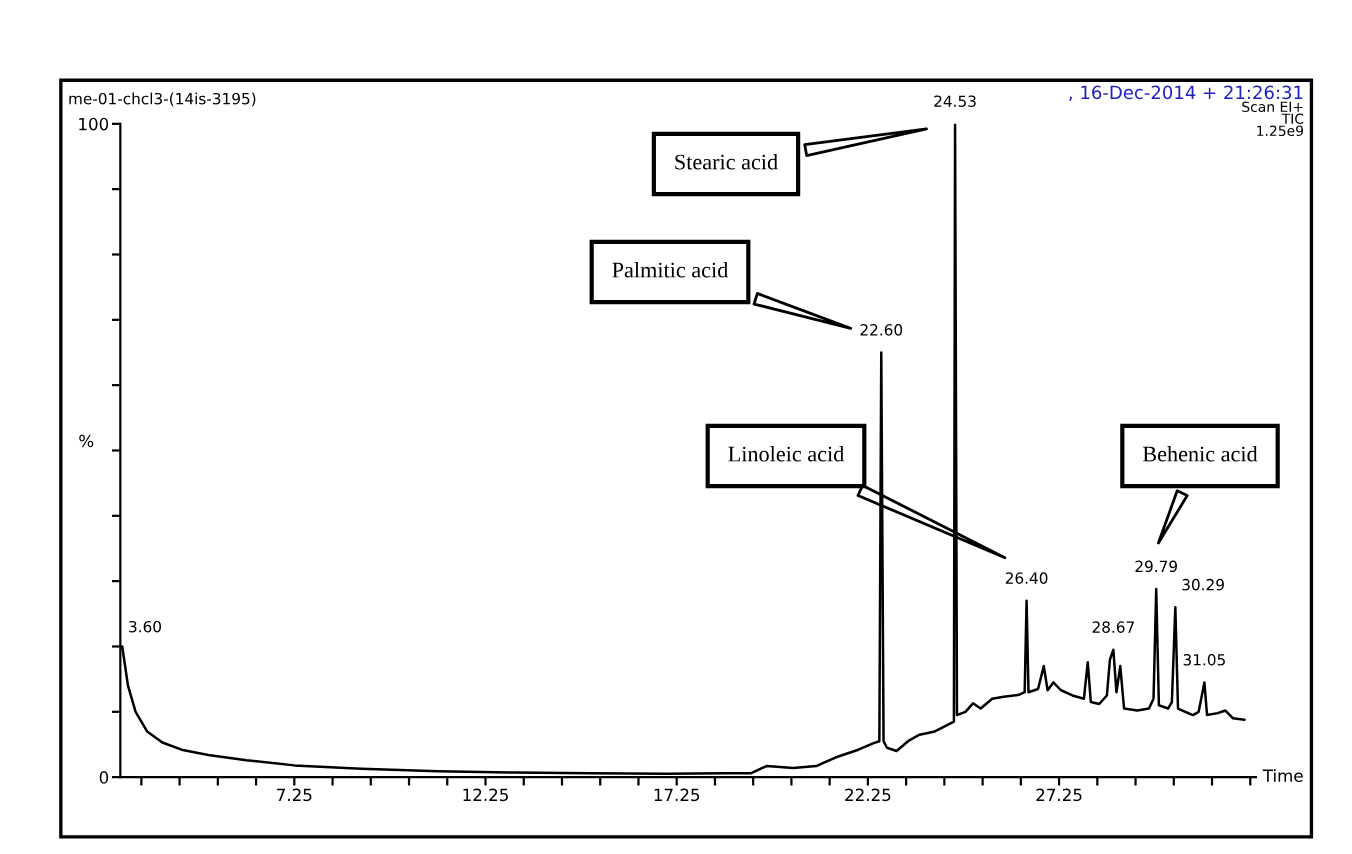  What do you see at coordinates (294, 795) in the screenshot?
I see `x-tick-label: 7.25` at bounding box center [294, 795].